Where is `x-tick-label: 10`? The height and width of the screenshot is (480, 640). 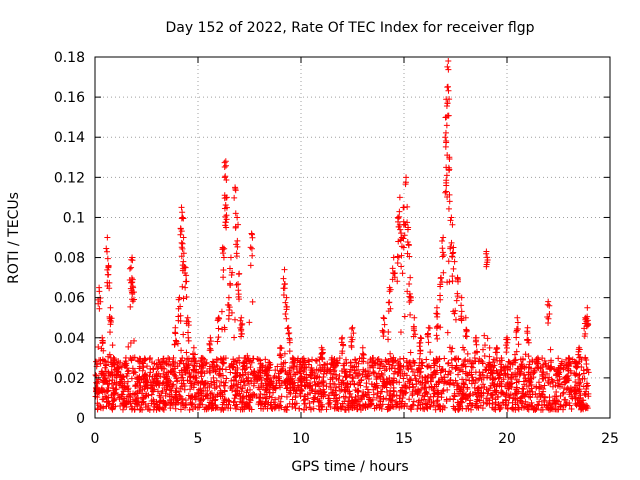
x-tick-label: 10 is located at coordinates (301, 439).